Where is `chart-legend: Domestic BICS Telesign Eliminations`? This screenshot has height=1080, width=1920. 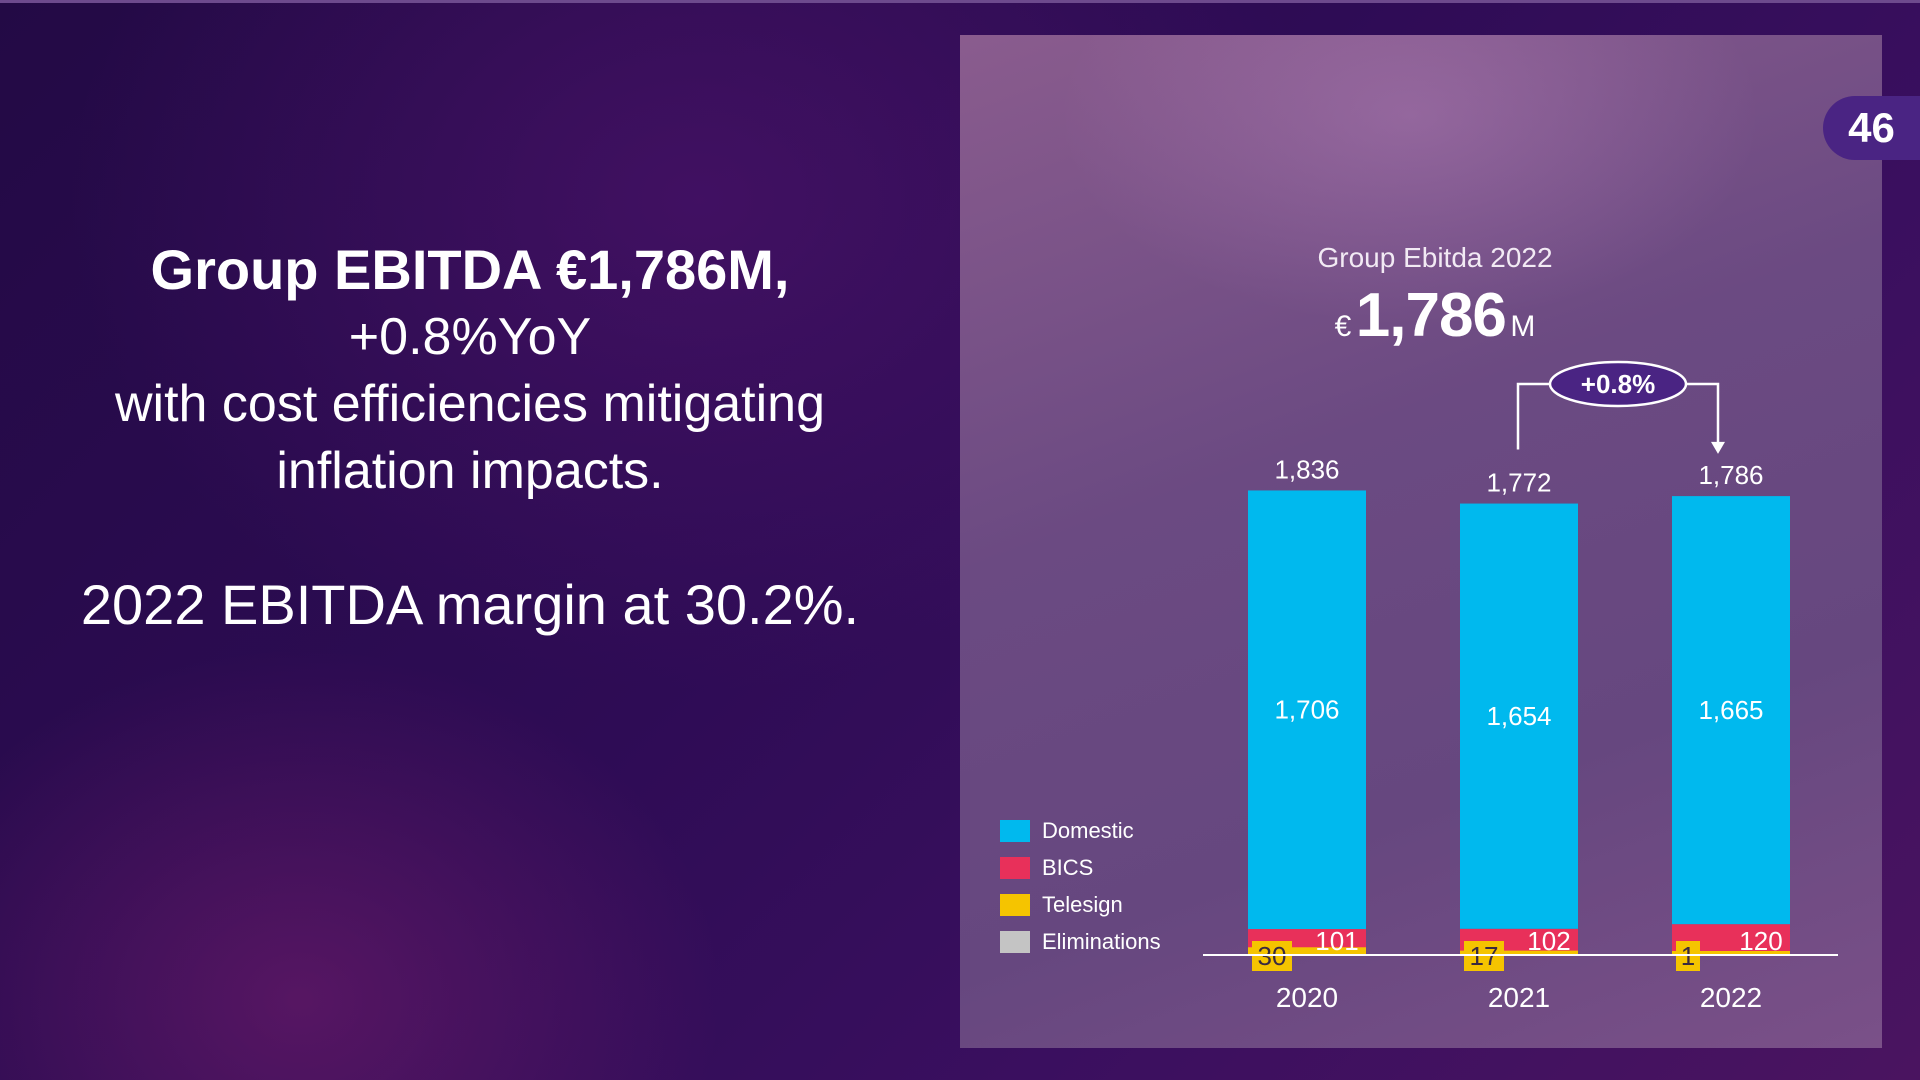
chart-legend: Domestic BICS Telesign Eliminations is located at coordinates (1080, 886).